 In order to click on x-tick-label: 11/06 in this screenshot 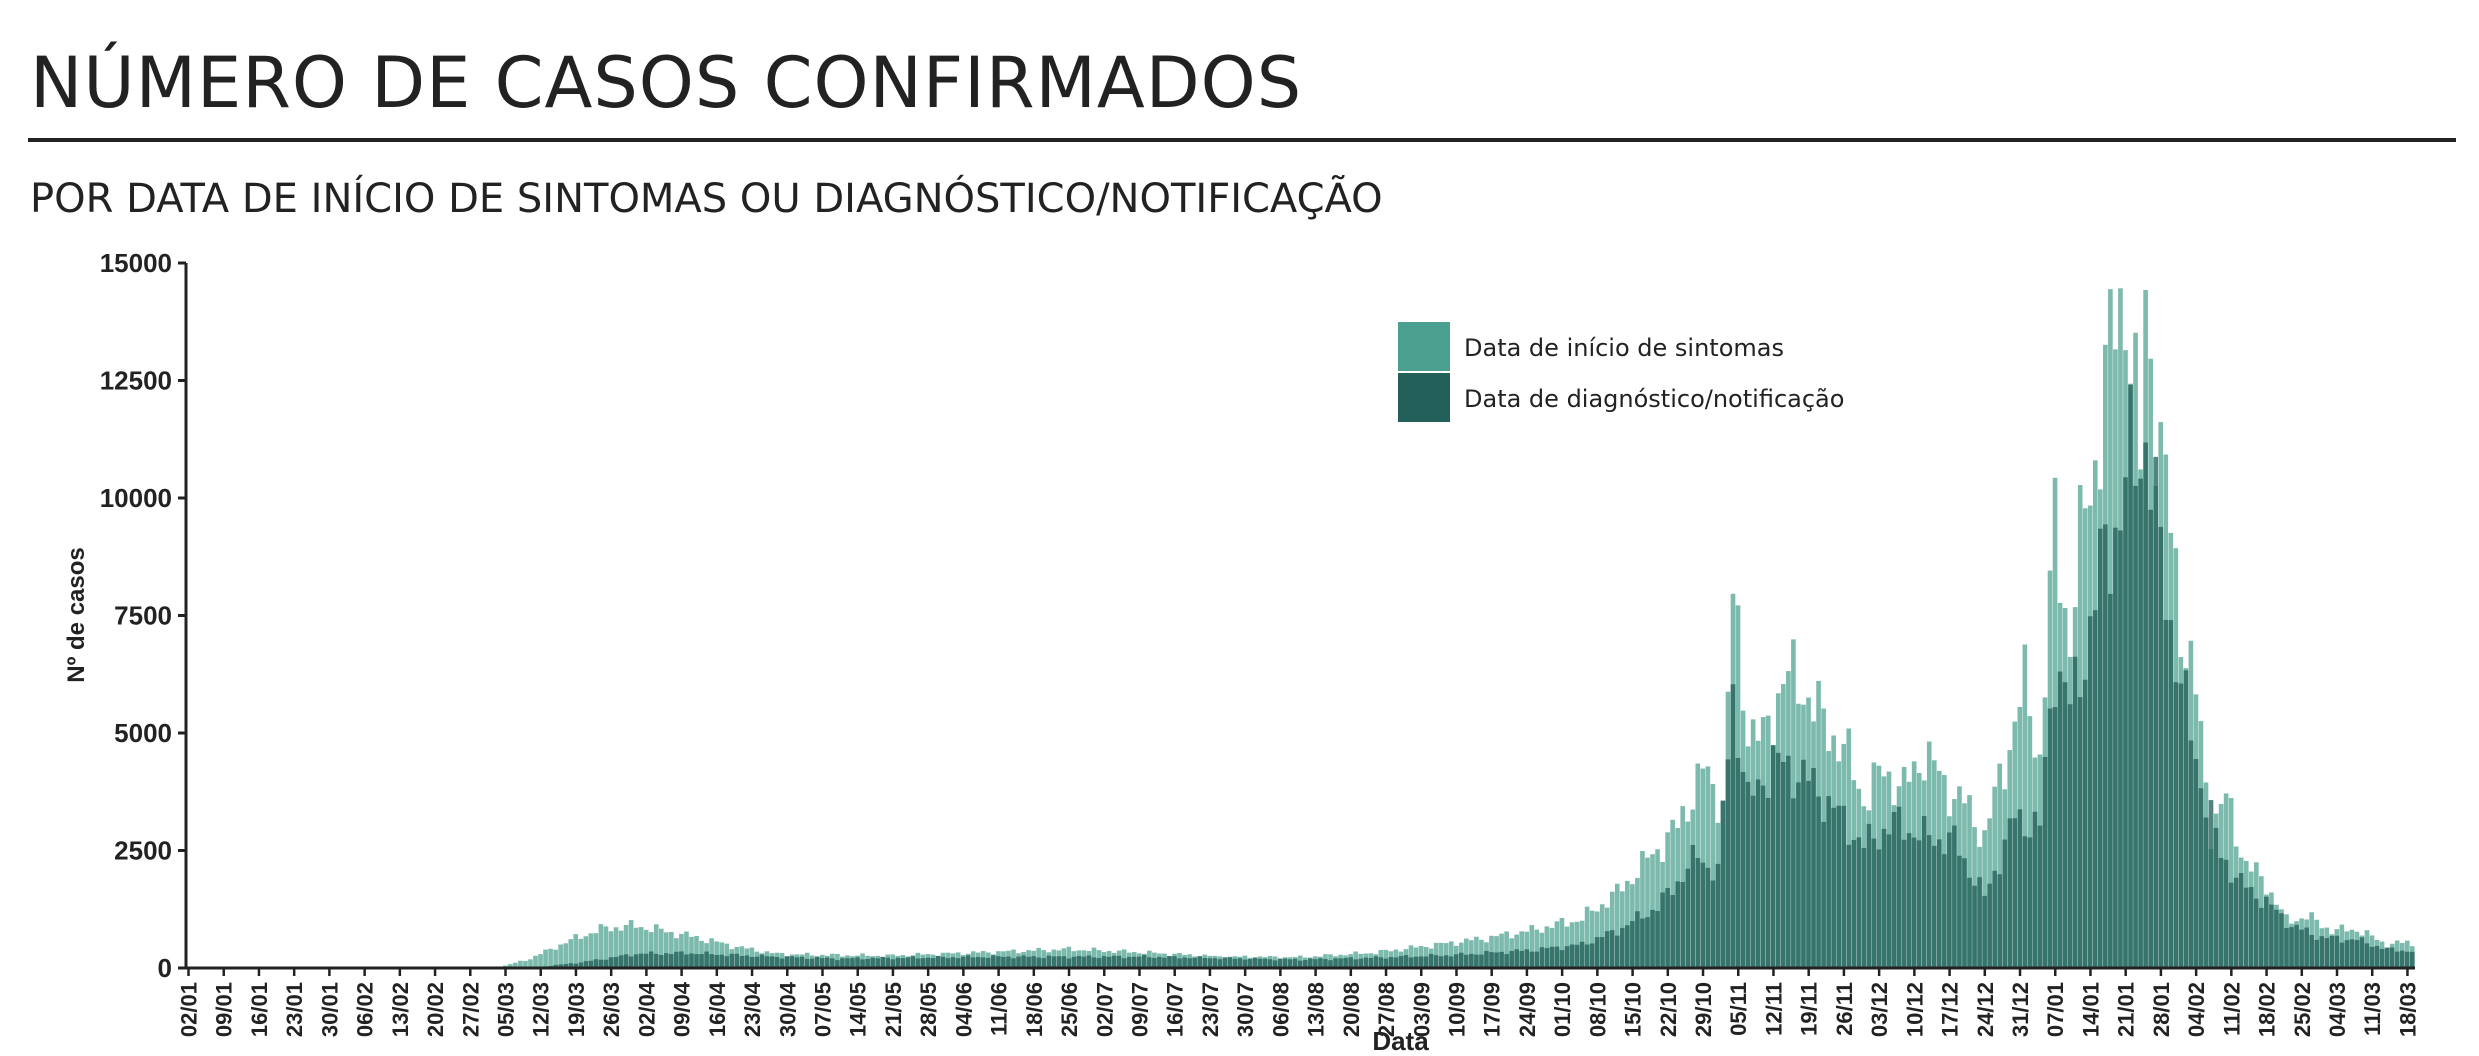, I will do `click(999, 1009)`.